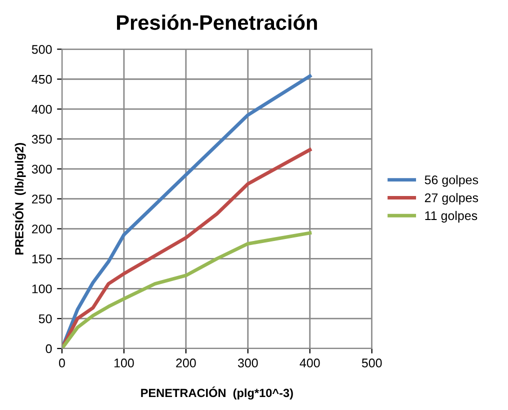 The image size is (508, 410). What do you see at coordinates (451, 199) in the screenshot?
I see `legend-label: 27 golpes` at bounding box center [451, 199].